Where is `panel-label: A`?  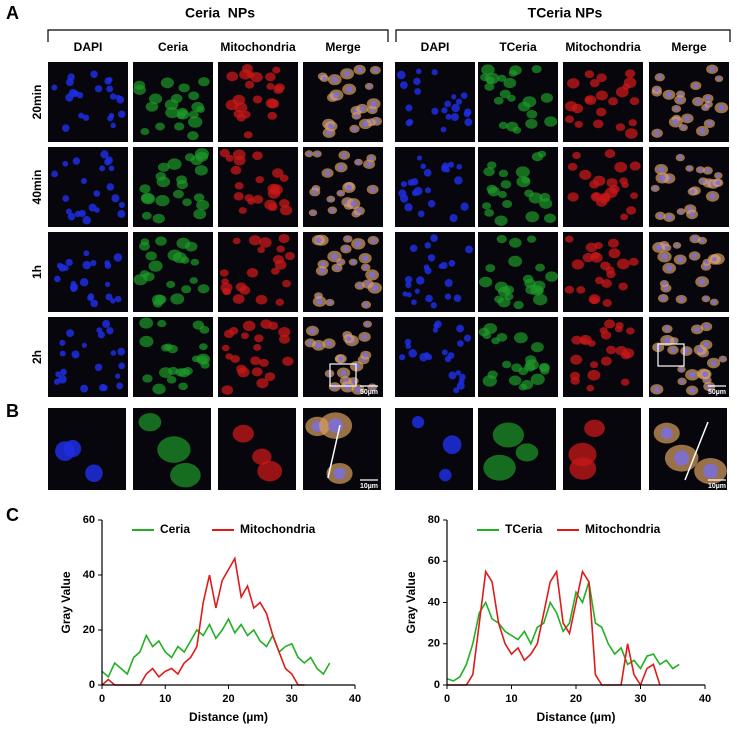
panel-label: A is located at coordinates (12, 13).